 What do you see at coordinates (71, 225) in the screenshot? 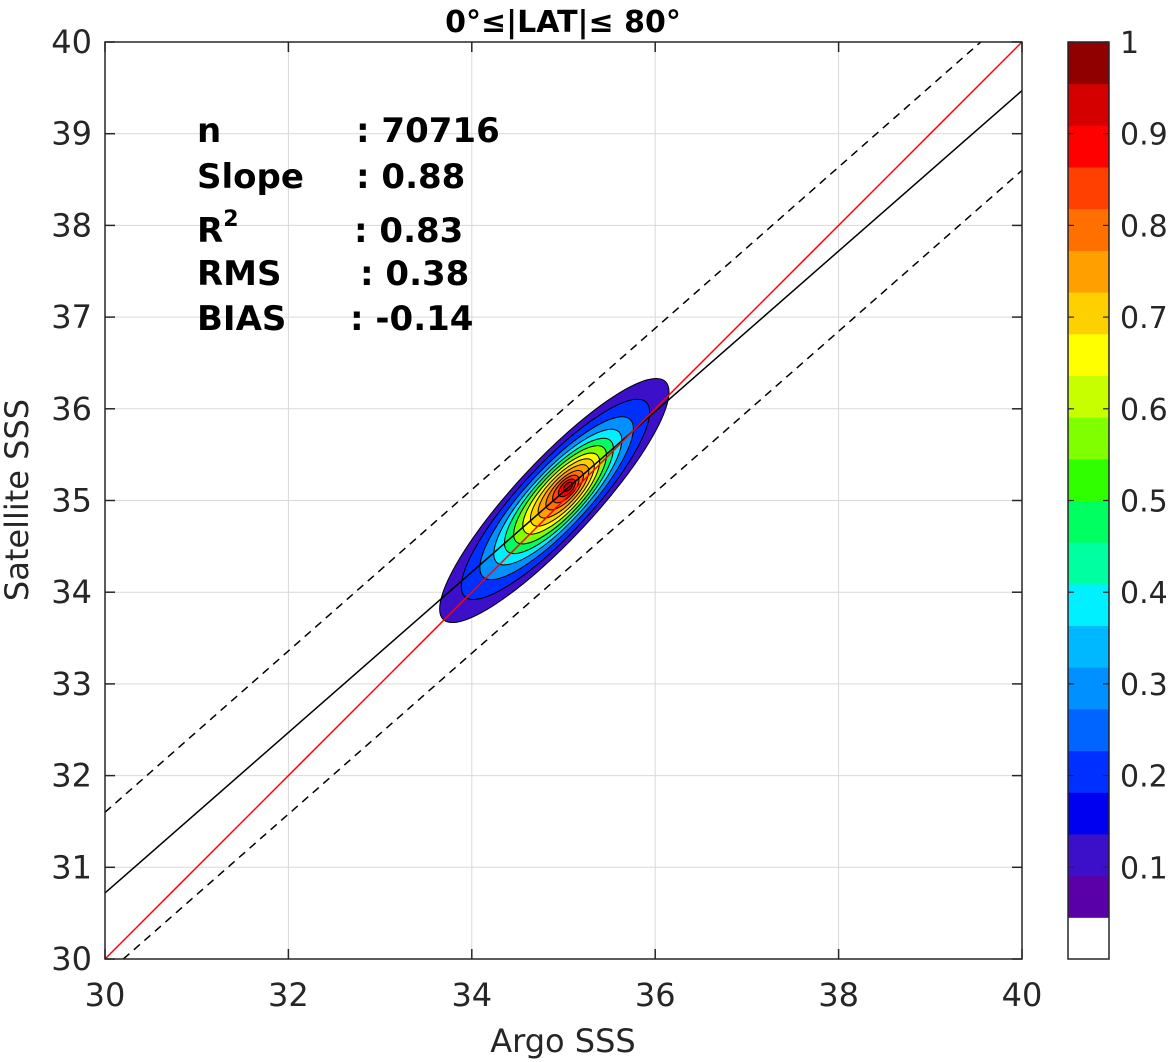
I see `y-tick-label: 38` at bounding box center [71, 225].